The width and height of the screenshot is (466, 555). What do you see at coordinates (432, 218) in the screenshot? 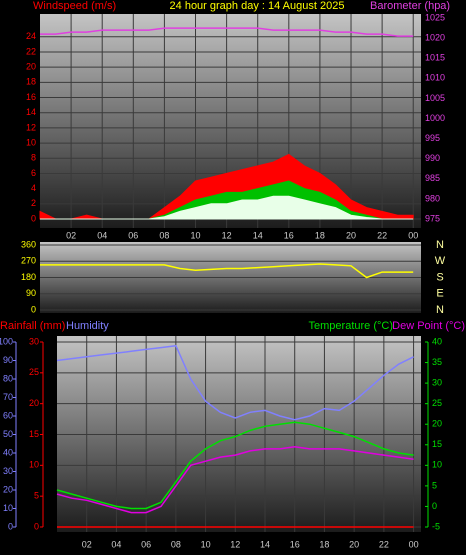
I see `y2-tick-label: 975` at bounding box center [432, 218].